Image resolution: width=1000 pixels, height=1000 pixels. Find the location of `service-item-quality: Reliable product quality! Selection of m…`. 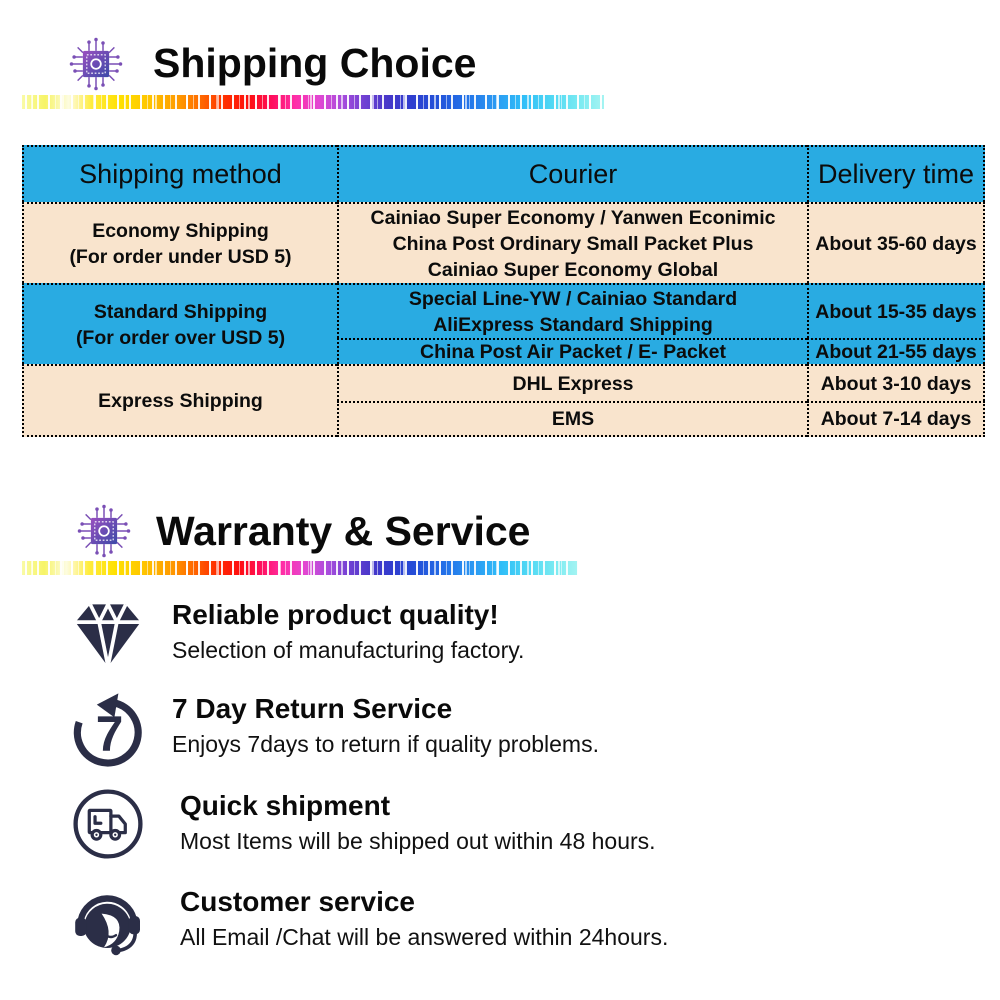

service-item-quality: Reliable product quality! Selection of m… is located at coordinates (292, 634).